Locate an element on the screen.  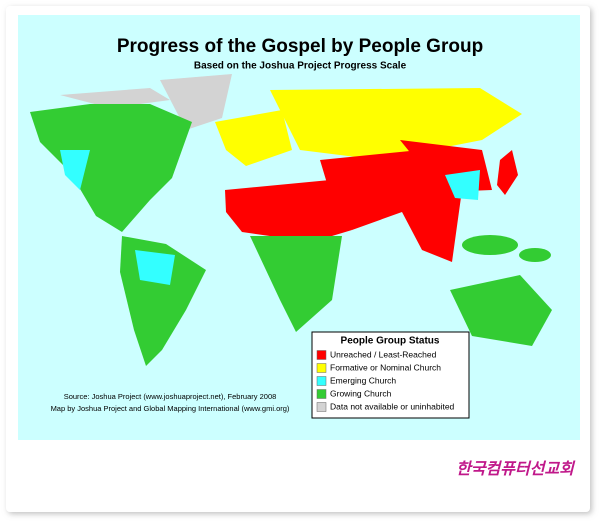
north-america is located at coordinates (111, 168).